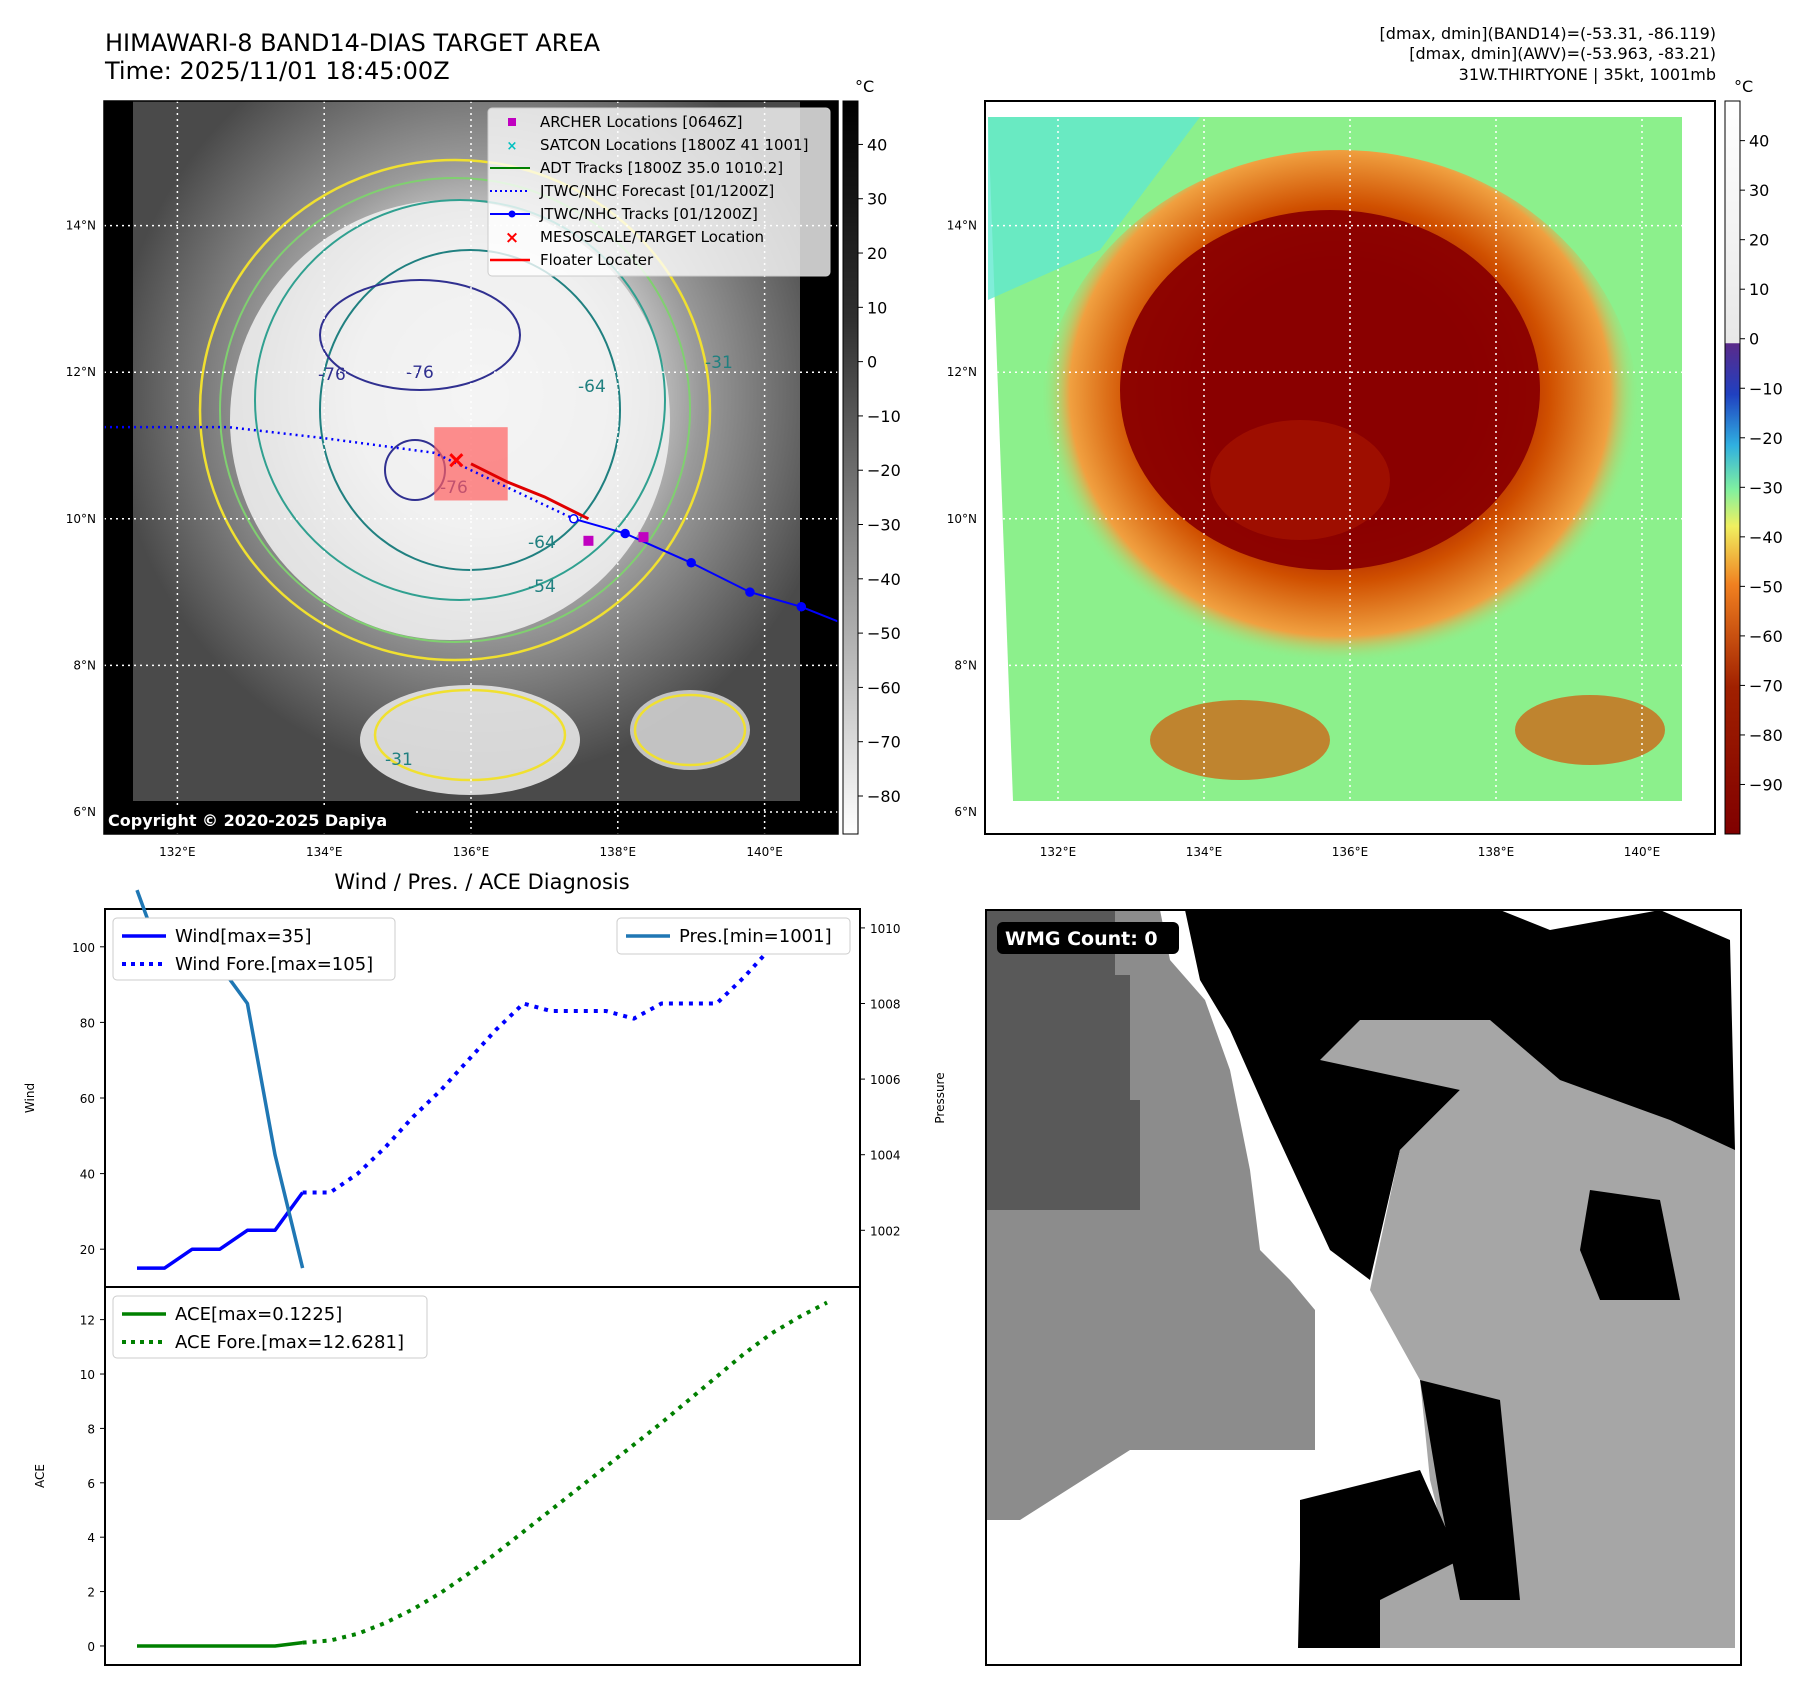 This screenshot has height=1690, width=1797. Describe the element at coordinates (420, 335) in the screenshot. I see `contour-neg76-north` at that location.